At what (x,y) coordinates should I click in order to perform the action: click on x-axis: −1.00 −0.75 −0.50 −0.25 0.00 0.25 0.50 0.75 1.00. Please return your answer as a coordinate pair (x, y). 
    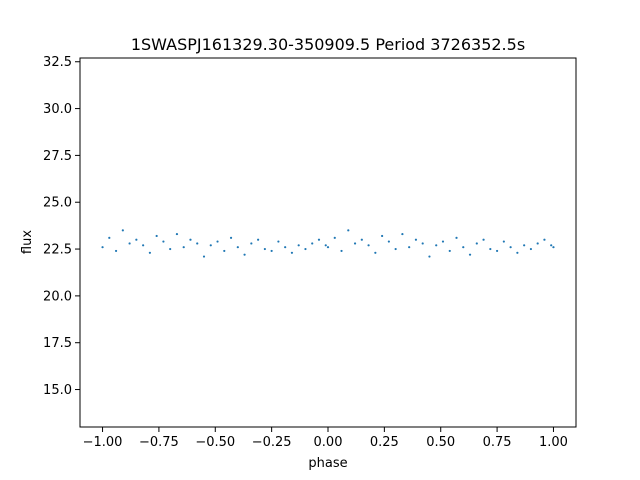
    Looking at the image, I should click on (325, 438).